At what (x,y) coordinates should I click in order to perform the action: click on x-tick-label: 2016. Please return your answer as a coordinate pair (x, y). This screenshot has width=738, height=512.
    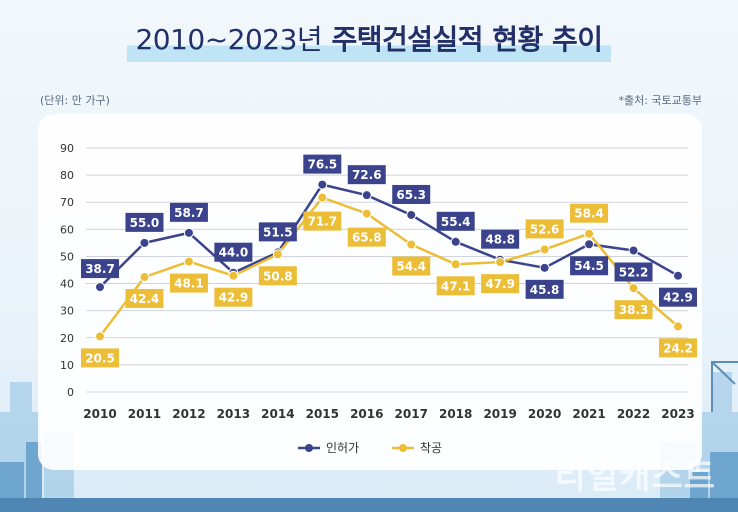
    Looking at the image, I should click on (366, 414).